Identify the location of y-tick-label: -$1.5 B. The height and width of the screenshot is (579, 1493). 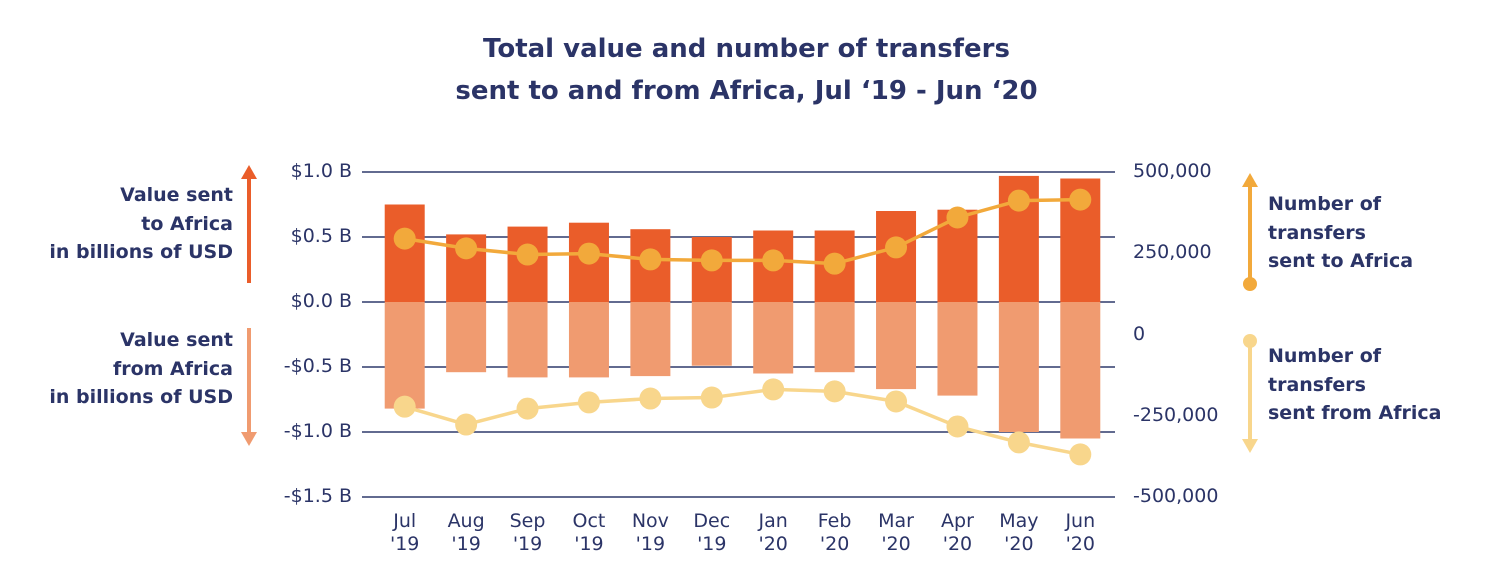
(317, 496).